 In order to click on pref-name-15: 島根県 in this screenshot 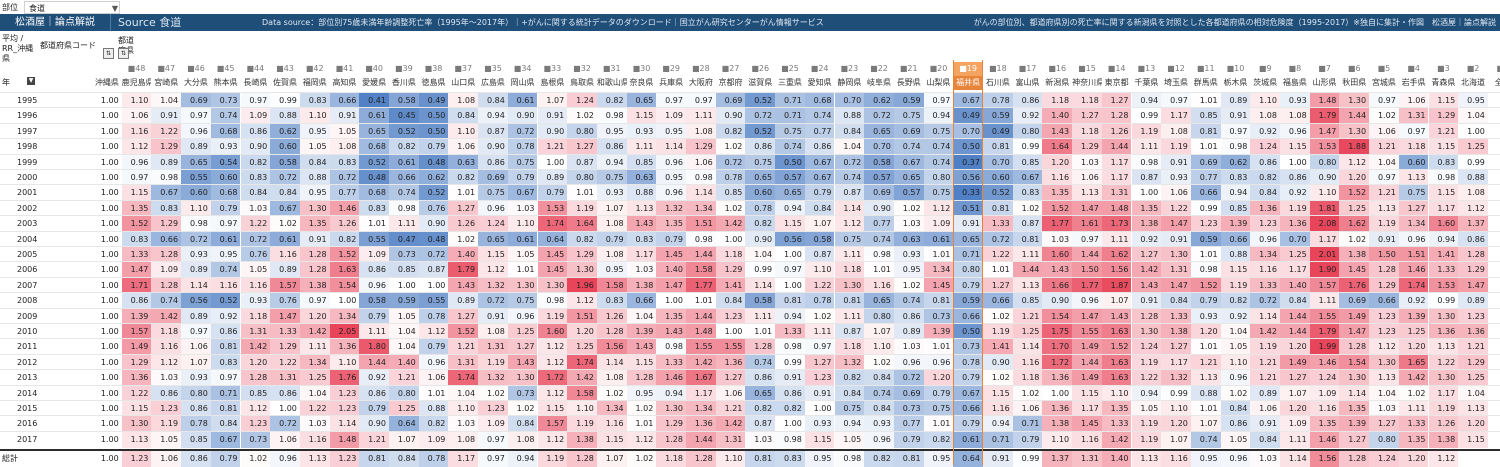, I will do `click(552, 82)`.